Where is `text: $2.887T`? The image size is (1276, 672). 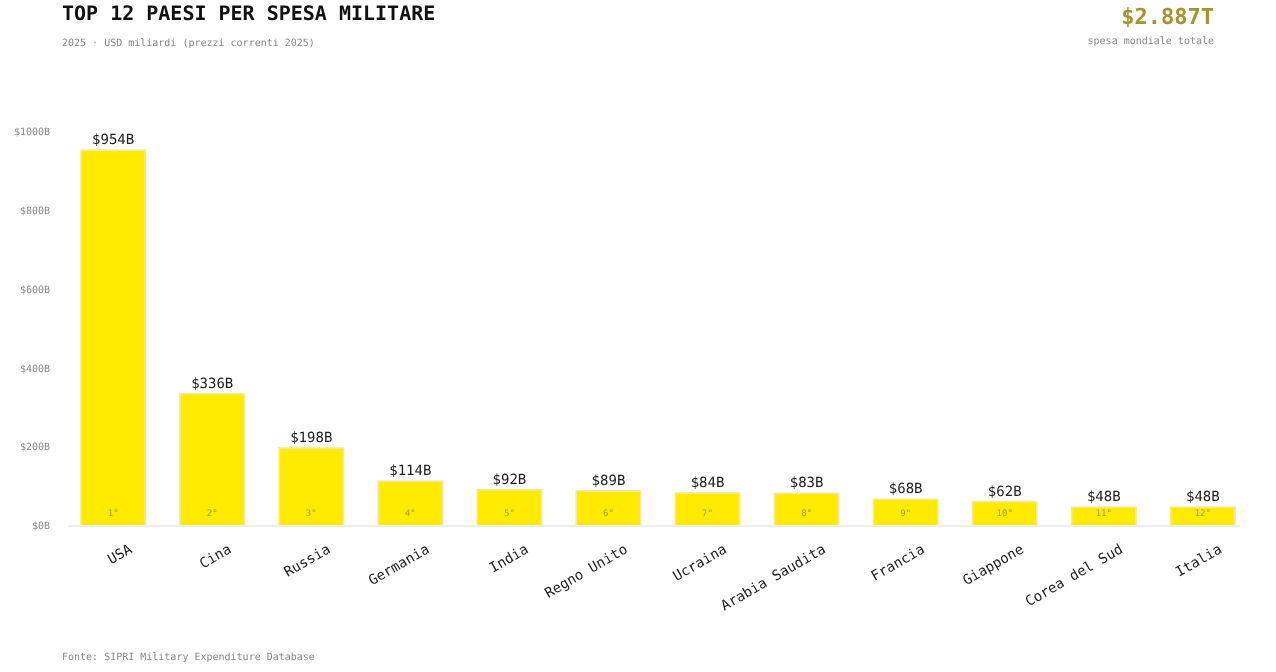
text: $2.887T is located at coordinates (1168, 17).